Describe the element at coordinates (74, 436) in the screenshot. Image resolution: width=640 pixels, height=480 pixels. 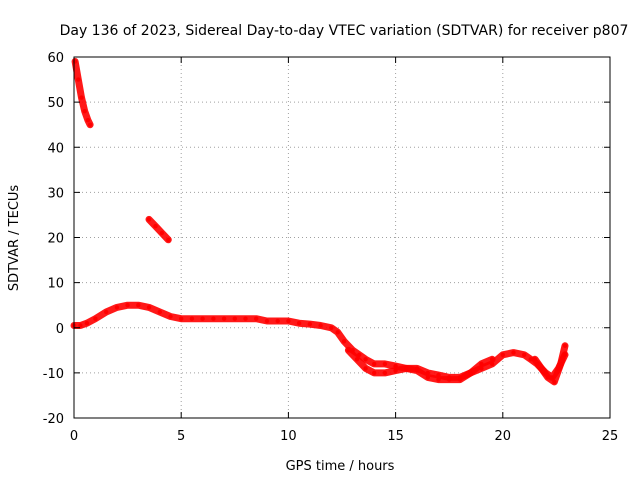
I see `x-tick-label: 0` at that location.